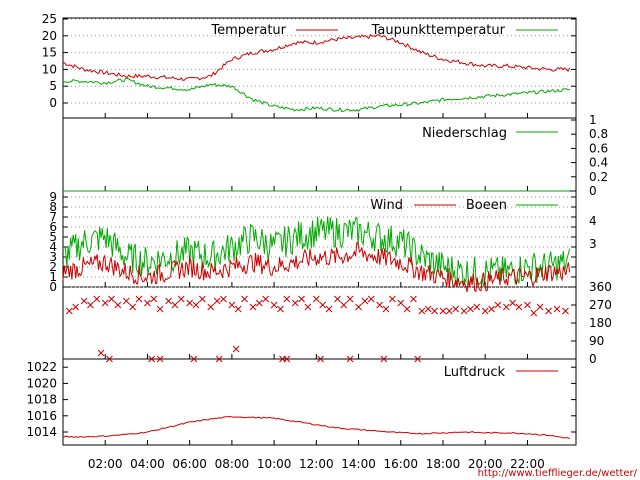 The width and height of the screenshot is (640, 480). Describe the element at coordinates (316, 267) in the screenshot. I see `series-wind` at that location.